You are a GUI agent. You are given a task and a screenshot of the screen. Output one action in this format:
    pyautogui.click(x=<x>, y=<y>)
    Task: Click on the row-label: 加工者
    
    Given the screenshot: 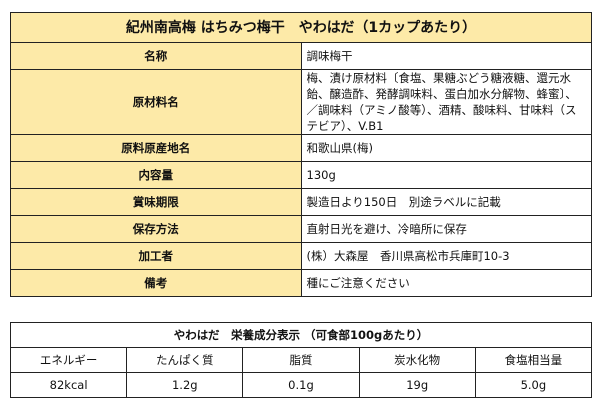 What is the action you would take?
    pyautogui.click(x=156, y=256)
    